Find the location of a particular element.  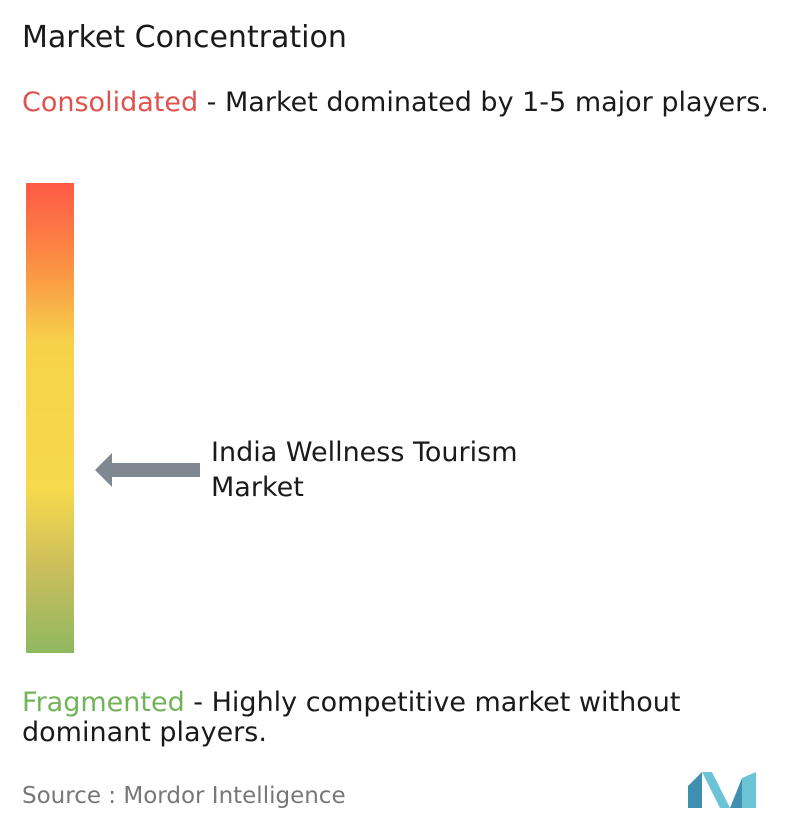

arrow-shape is located at coordinates (147, 469).